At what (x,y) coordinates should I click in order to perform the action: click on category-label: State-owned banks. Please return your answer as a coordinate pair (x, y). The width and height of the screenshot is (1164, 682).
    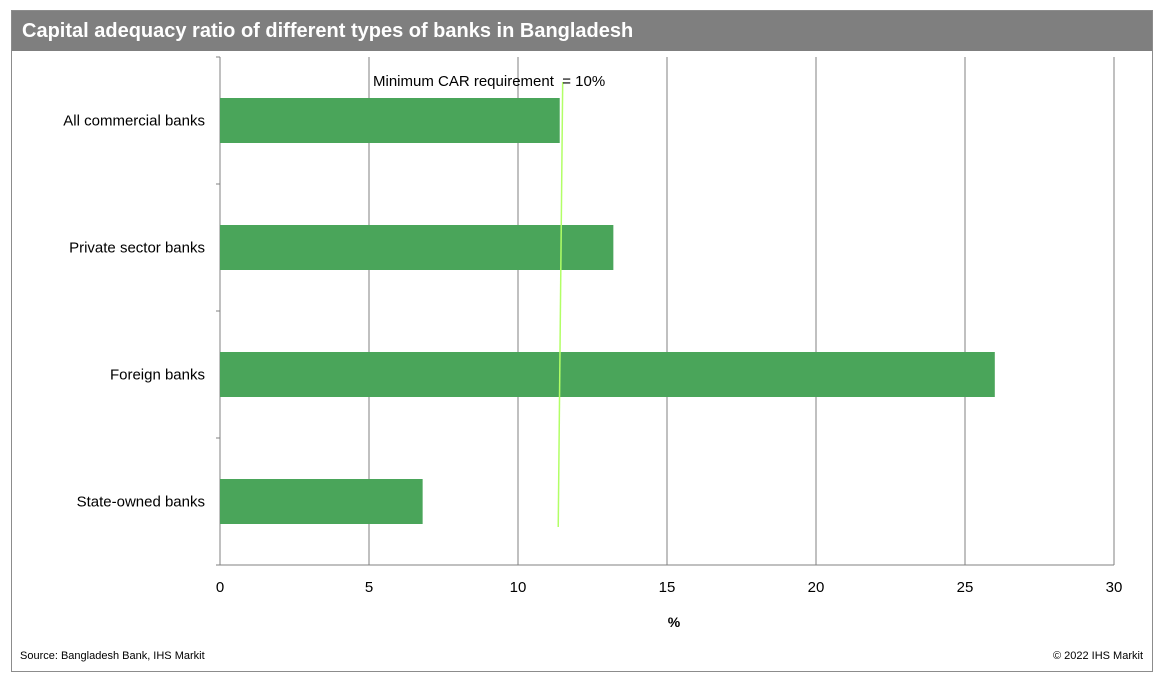
    Looking at the image, I should click on (141, 502).